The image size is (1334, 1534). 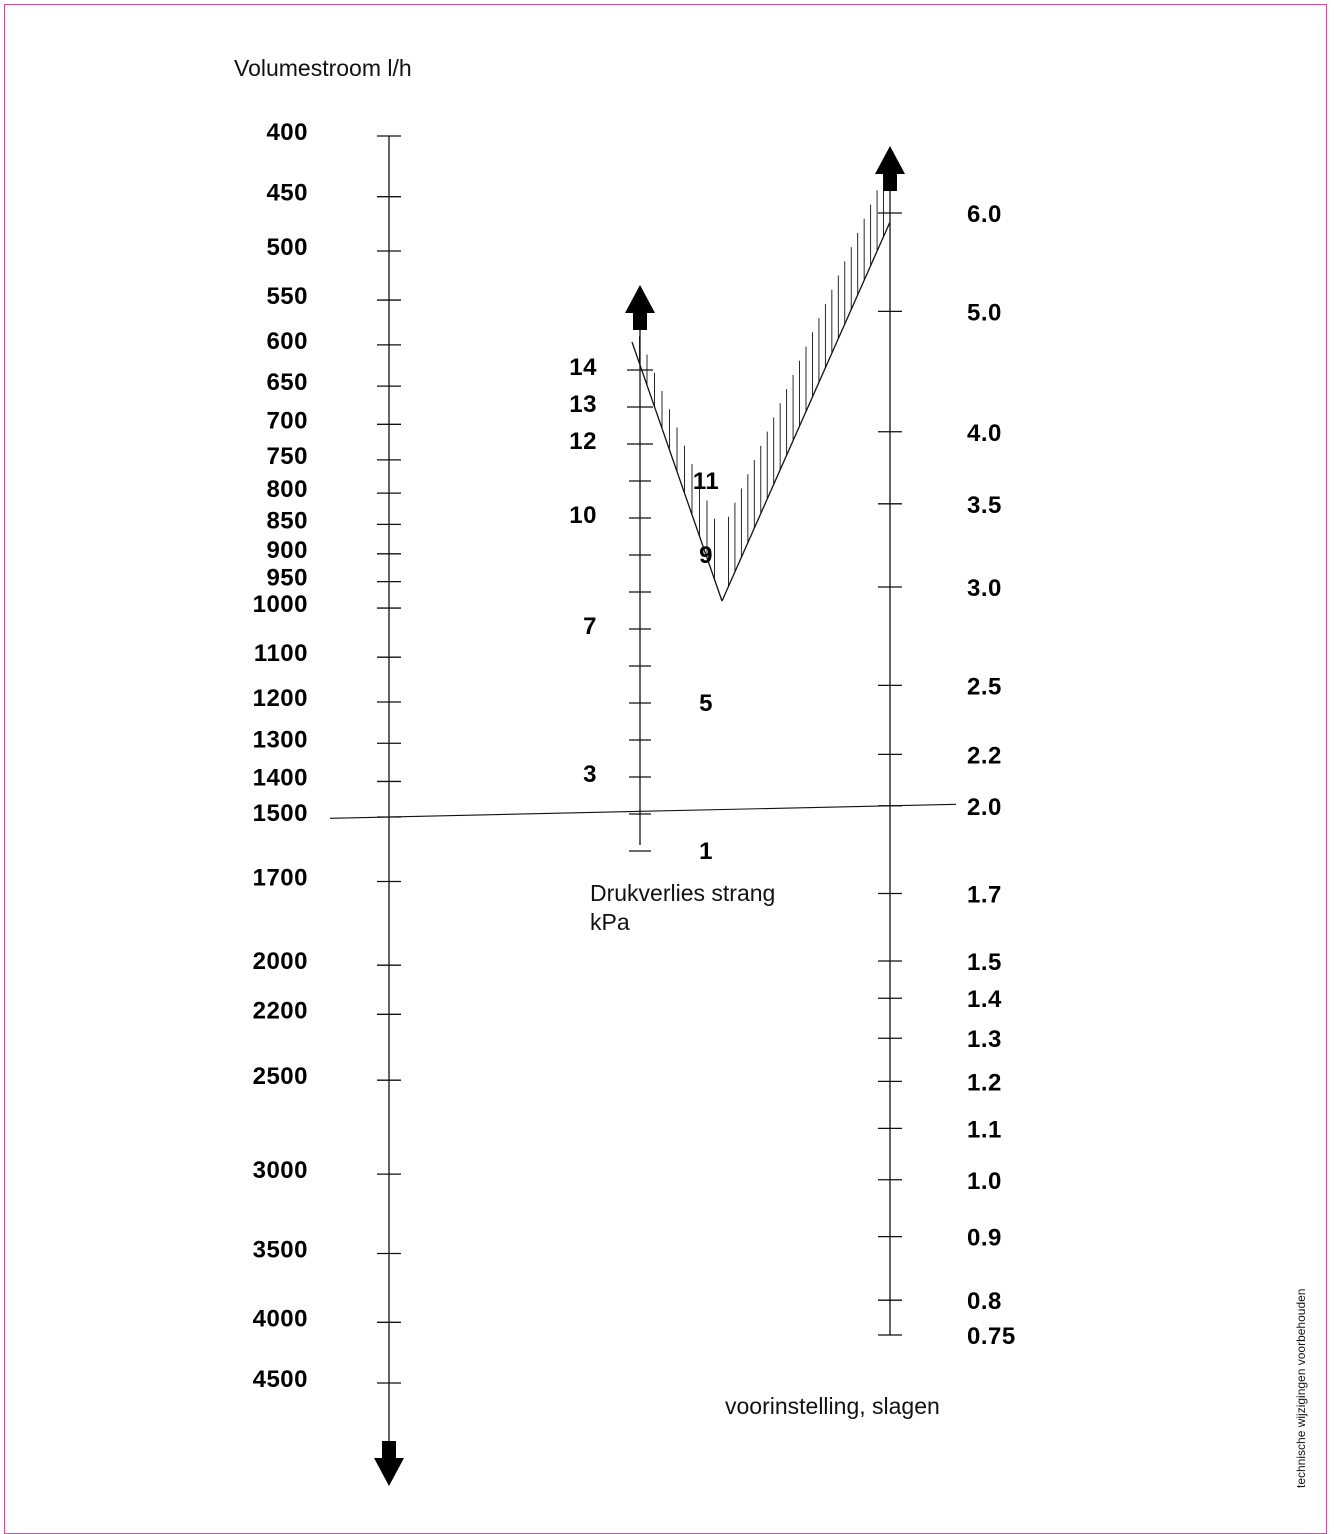 What do you see at coordinates (287, 247) in the screenshot?
I see `volumestroom-tick-label: 500` at bounding box center [287, 247].